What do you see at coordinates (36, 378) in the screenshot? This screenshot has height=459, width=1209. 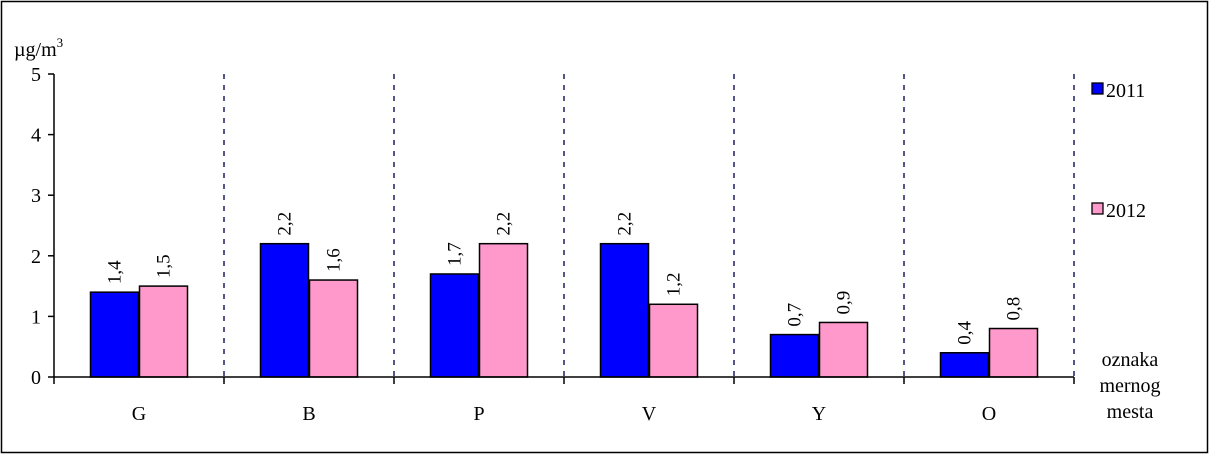 I see `y-tick-label: 0` at bounding box center [36, 378].